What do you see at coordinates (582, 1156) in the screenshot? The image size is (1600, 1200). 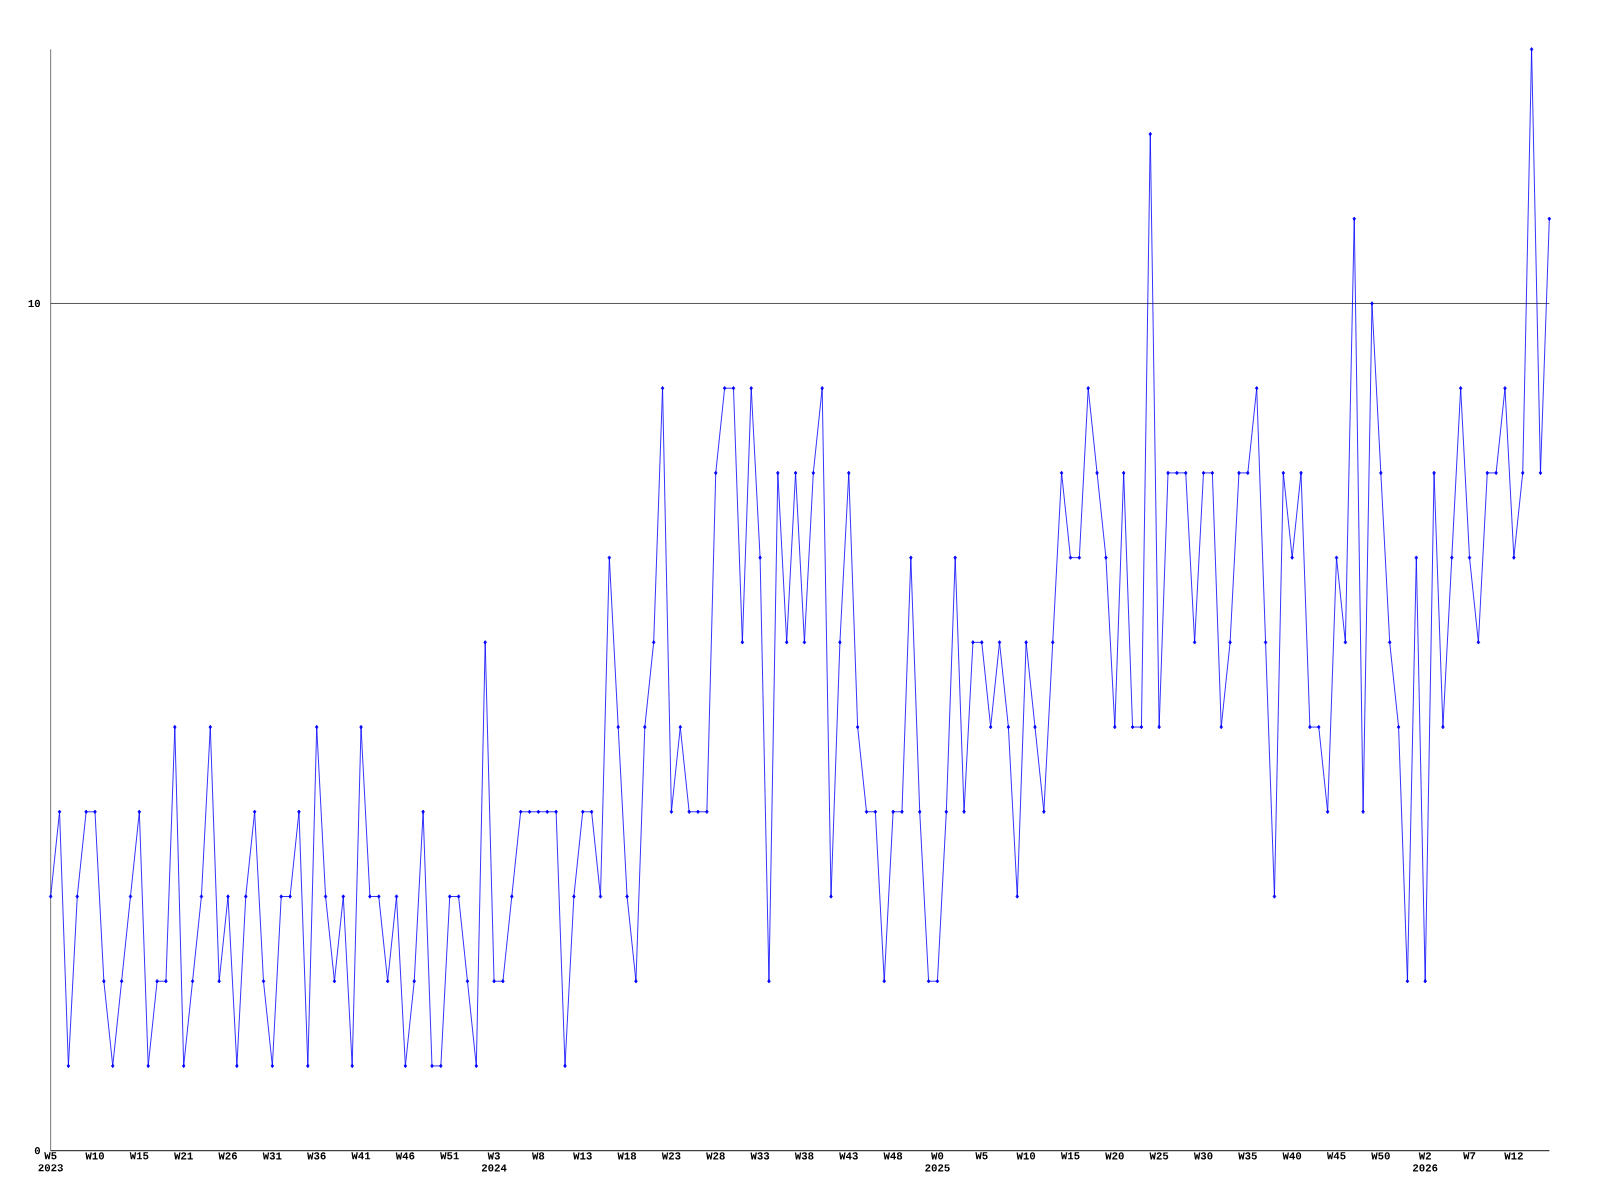 I see `x-tick-label: W13` at bounding box center [582, 1156].